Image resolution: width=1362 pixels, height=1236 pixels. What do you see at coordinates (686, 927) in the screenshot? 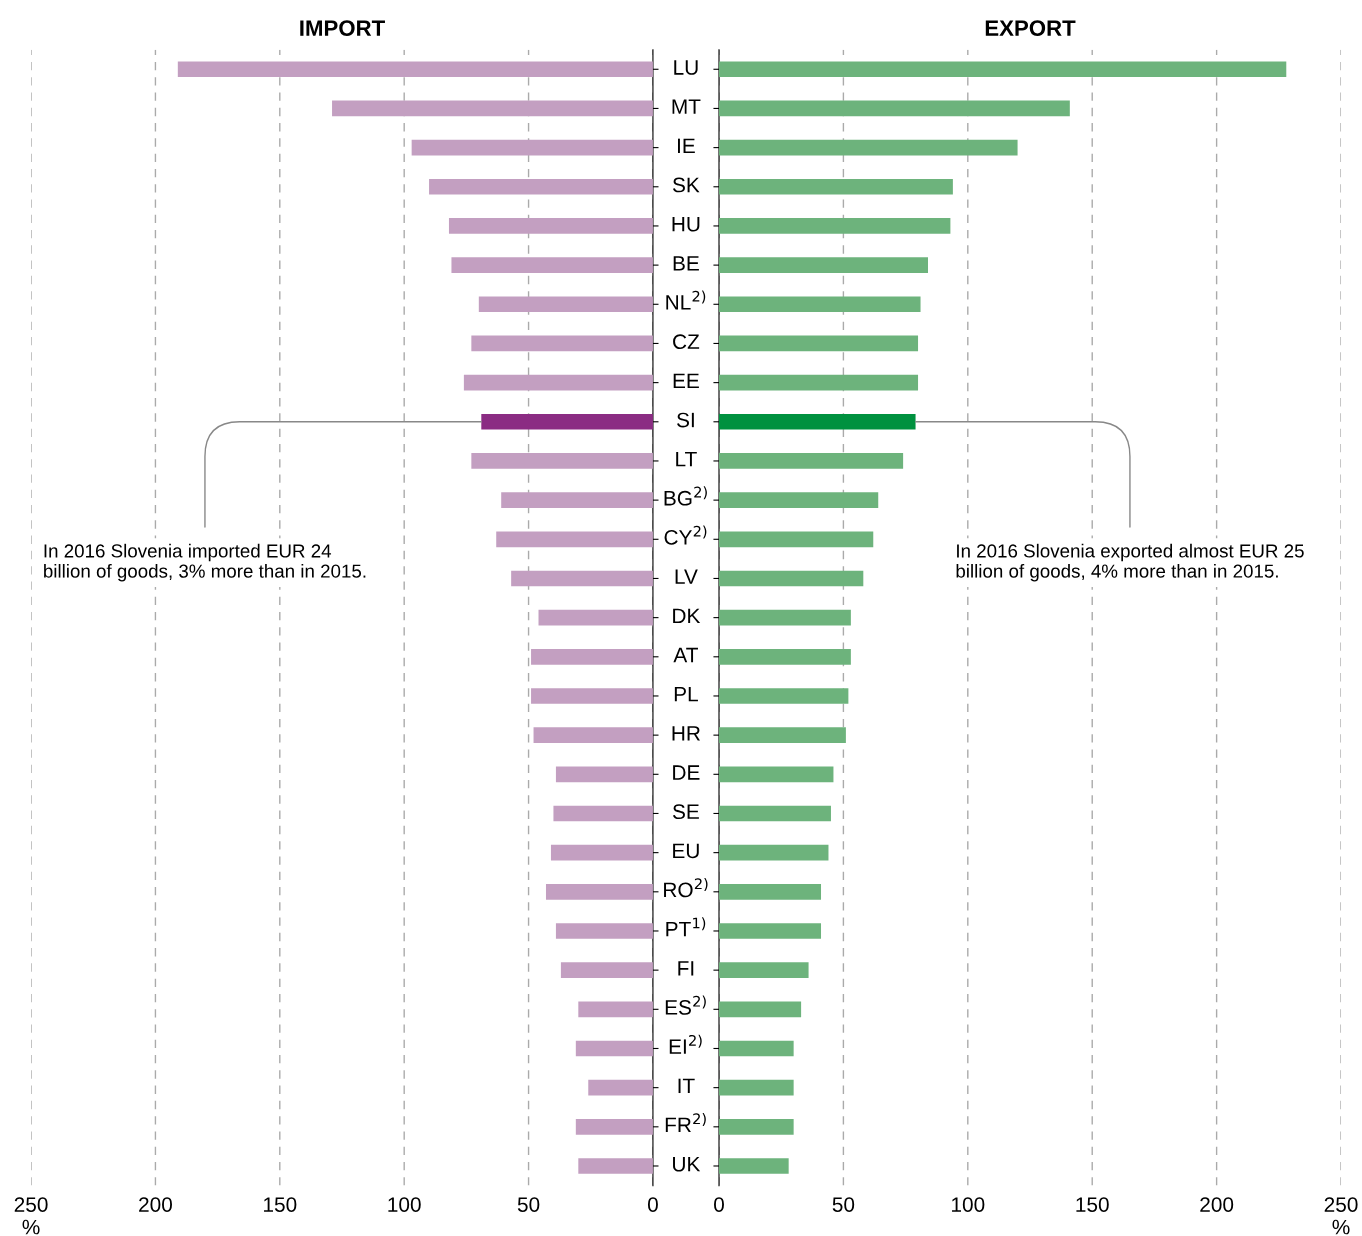
I see `y-tick-label: PT$^{1)}$` at bounding box center [686, 927].